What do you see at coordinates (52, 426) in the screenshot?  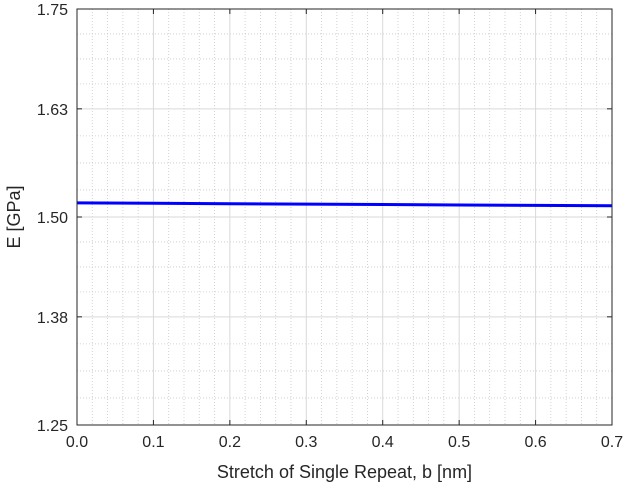 I see `y-tick-label: 1.25` at bounding box center [52, 426].